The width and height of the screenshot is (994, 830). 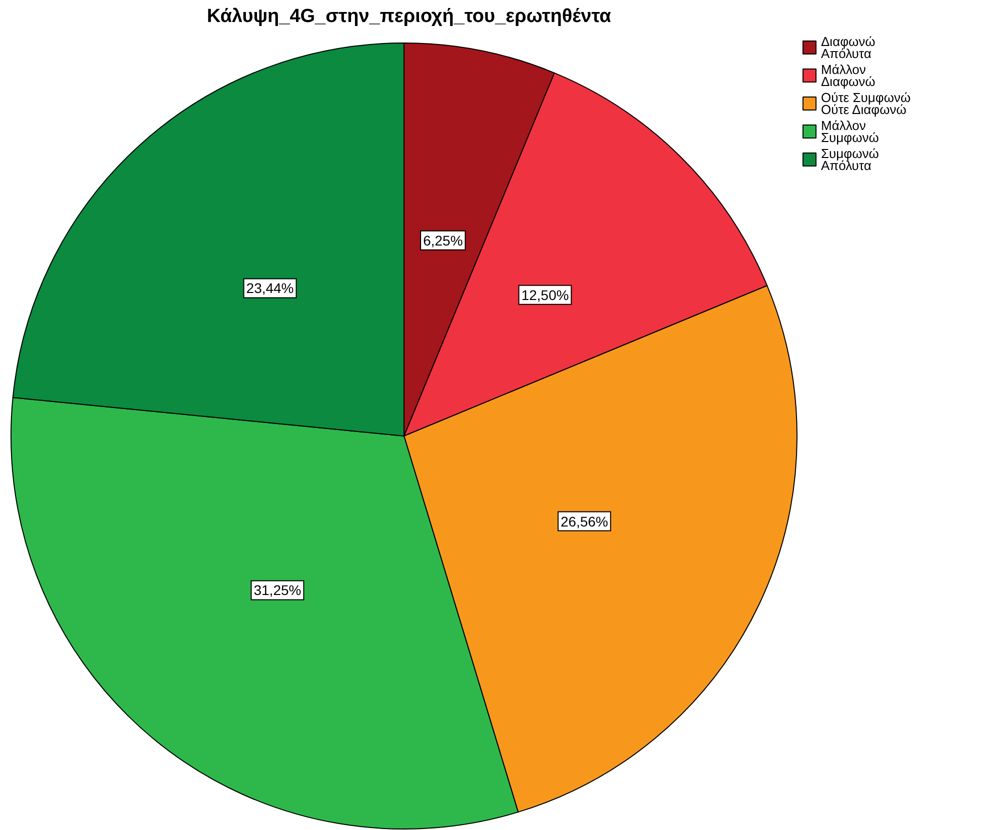 I want to click on data-label: 6,25%, so click(x=443, y=240).